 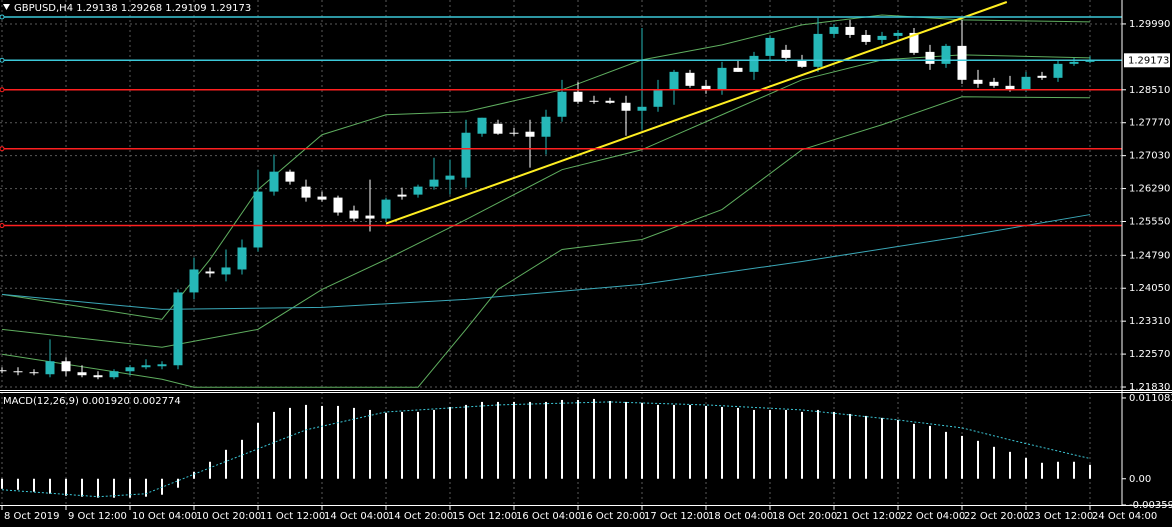 What do you see at coordinates (1149, 387) in the screenshot?
I see `y-tick-label: 1.21830` at bounding box center [1149, 387].